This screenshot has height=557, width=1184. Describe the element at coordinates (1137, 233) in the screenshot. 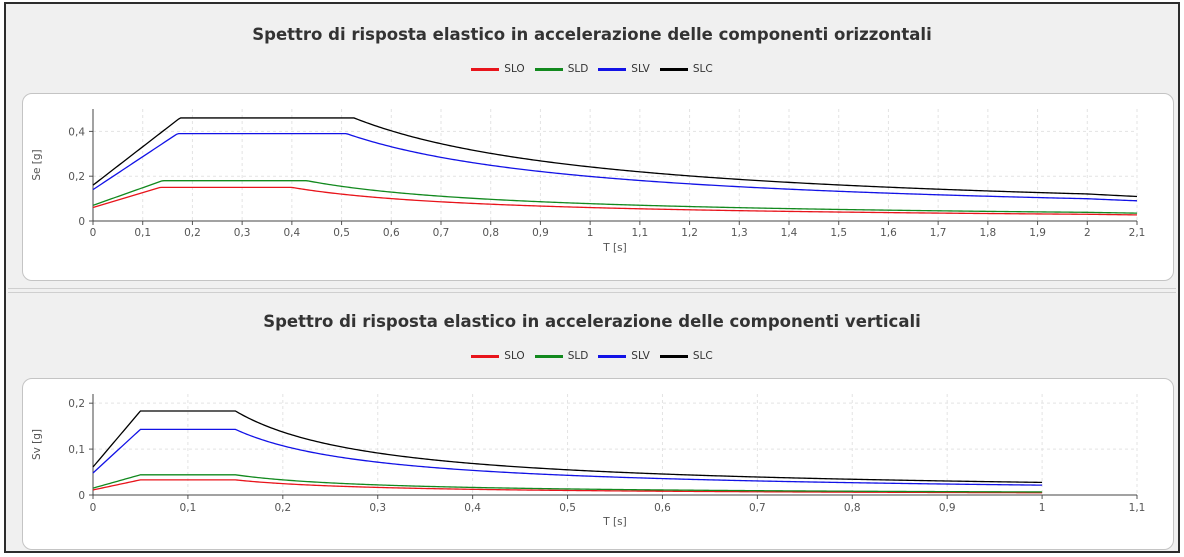

I see `x-tick-label: 2,1` at that location.